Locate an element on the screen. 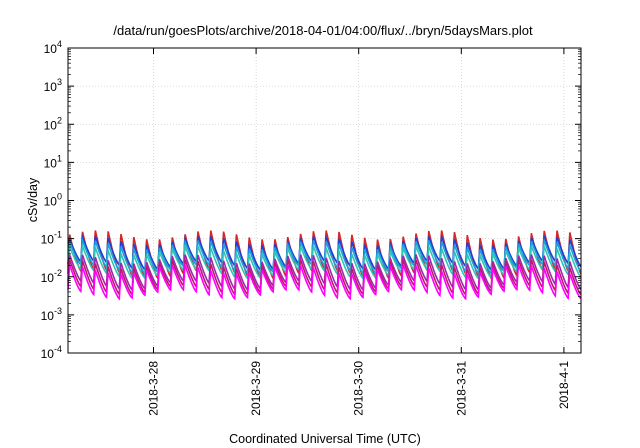  y-tick-label: 10² is located at coordinates (53, 123).